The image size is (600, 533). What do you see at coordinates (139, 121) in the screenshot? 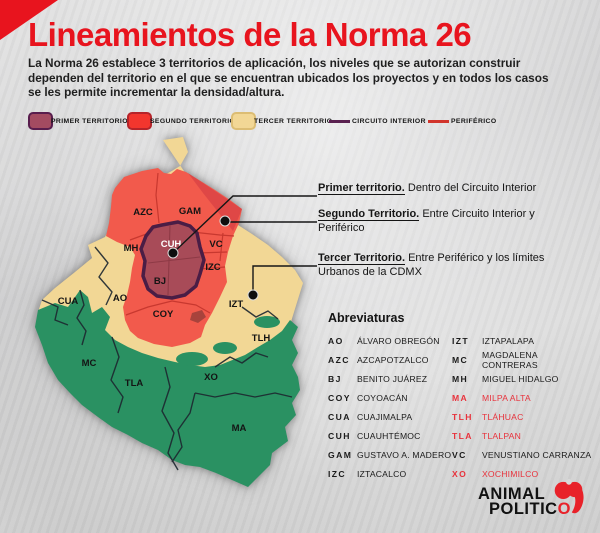
I see `segundo-territorio-swatch-icon` at bounding box center [139, 121].